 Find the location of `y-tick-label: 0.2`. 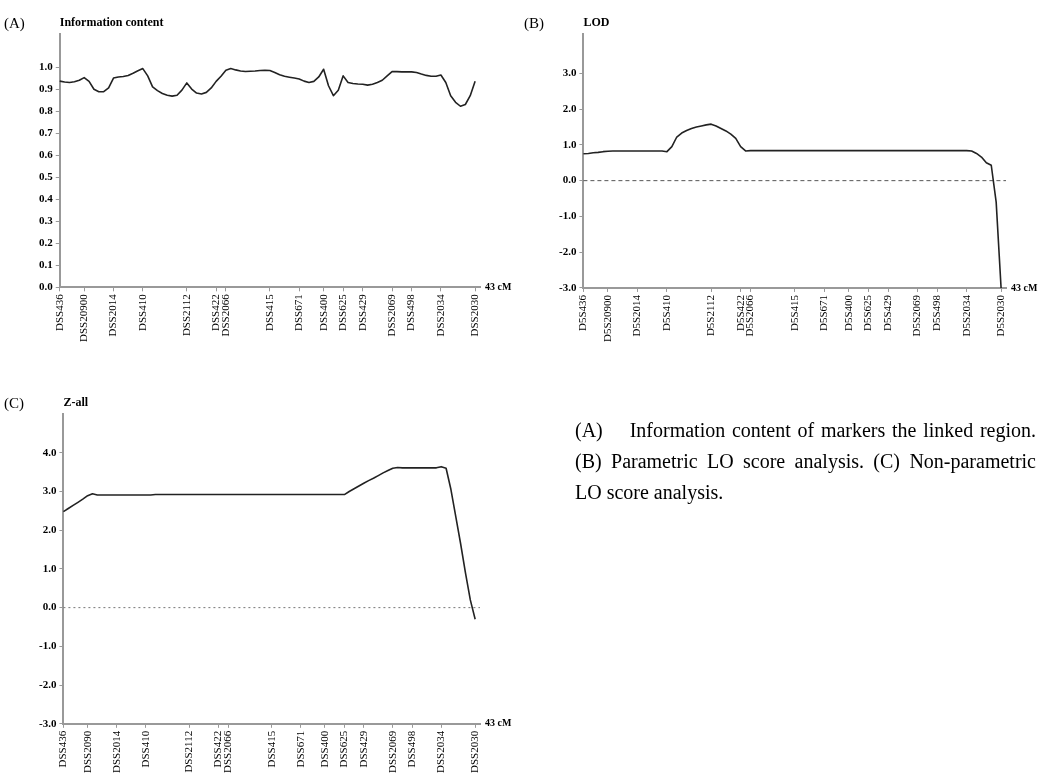

y-tick-label: 0.2 is located at coordinates (46, 242).